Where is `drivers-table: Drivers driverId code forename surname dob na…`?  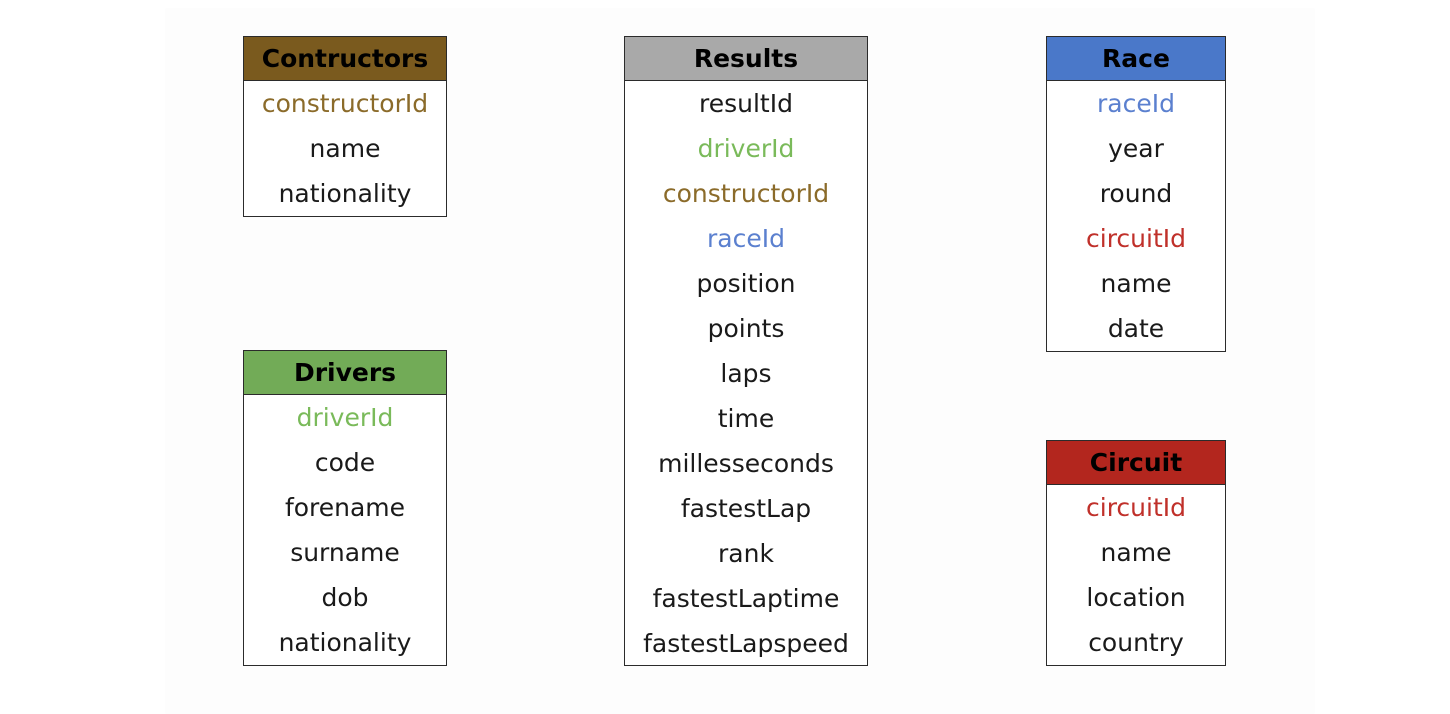 drivers-table: Drivers driverId code forename surname dob na… is located at coordinates (345, 508).